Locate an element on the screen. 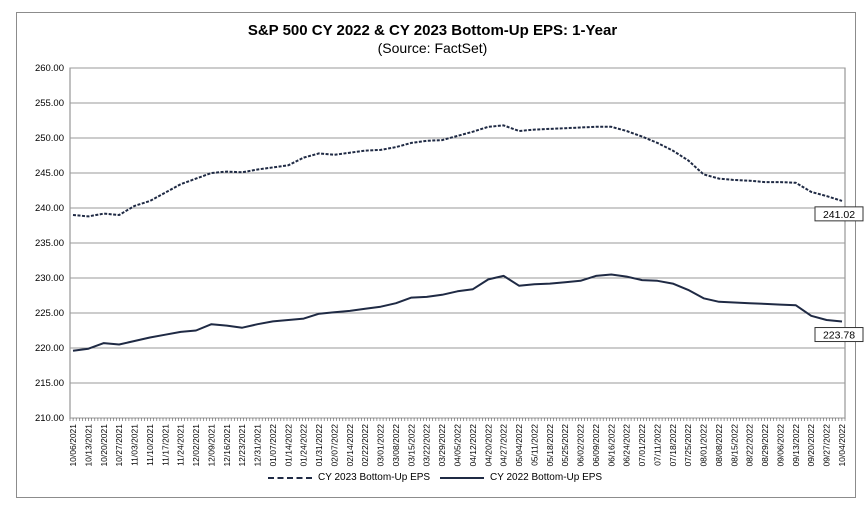 The image size is (865, 505). x-tick-label: 04/27/2022 is located at coordinates (504, 445).